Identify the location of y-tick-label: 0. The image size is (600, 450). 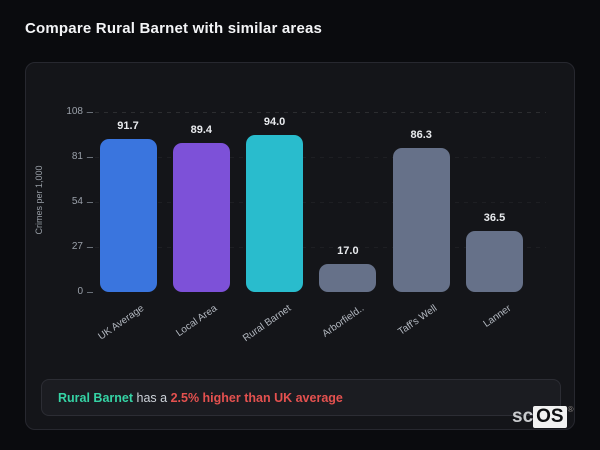
(80, 291).